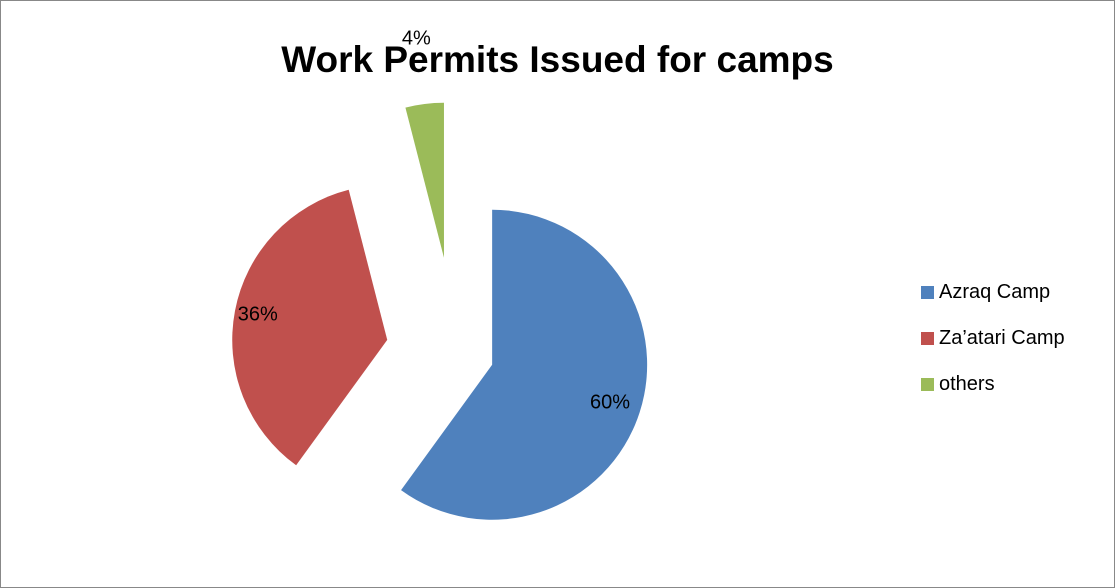  What do you see at coordinates (424, 180) in the screenshot?
I see `pie-slice-others` at bounding box center [424, 180].